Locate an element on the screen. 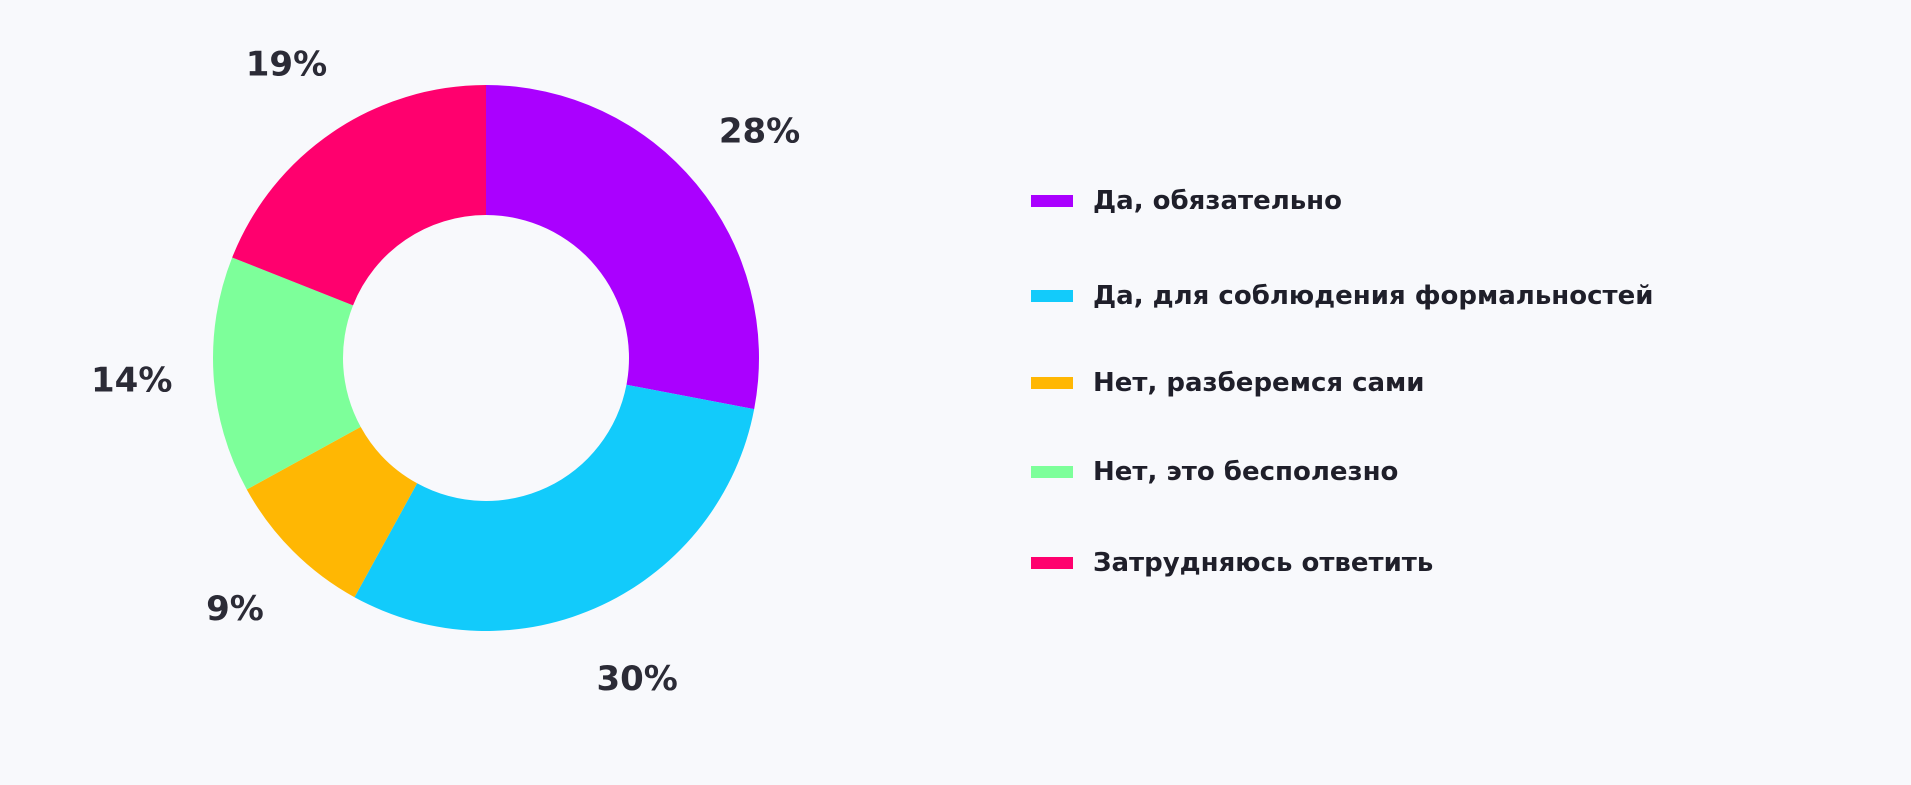  legend-item: Нет, разберемся сами is located at coordinates (1228, 383).